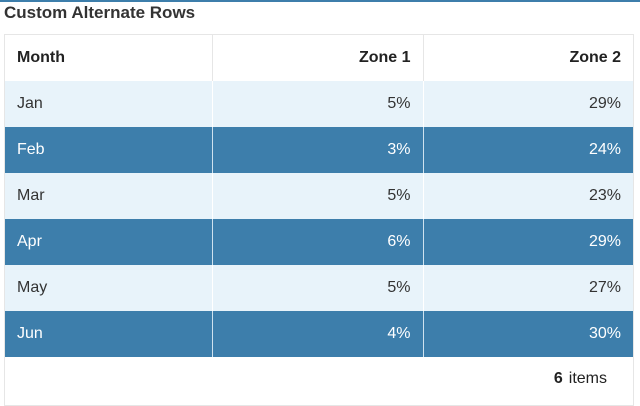 This screenshot has width=640, height=406. What do you see at coordinates (320, 1) in the screenshot?
I see `top-accent-rule` at bounding box center [320, 1].